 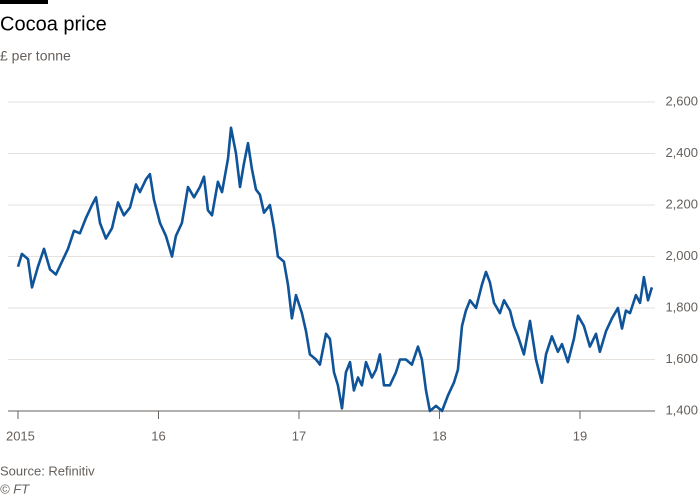 What do you see at coordinates (24, 2) in the screenshot?
I see `title-bar` at bounding box center [24, 2].